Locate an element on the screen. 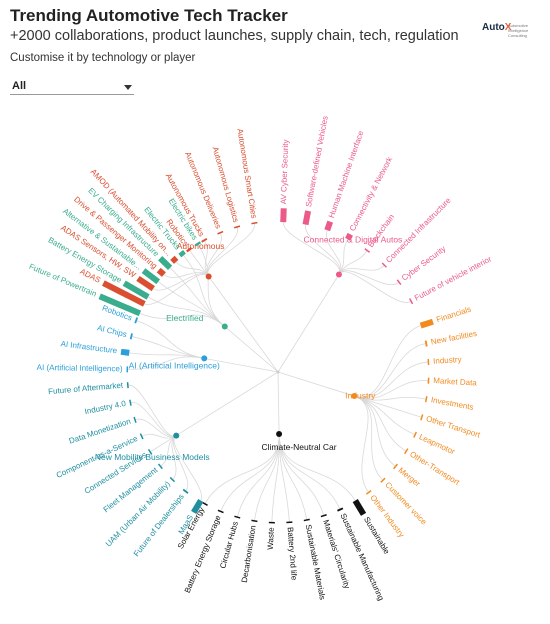 The height and width of the screenshot is (624, 550). leaf-label: Waste is located at coordinates (271, 538).